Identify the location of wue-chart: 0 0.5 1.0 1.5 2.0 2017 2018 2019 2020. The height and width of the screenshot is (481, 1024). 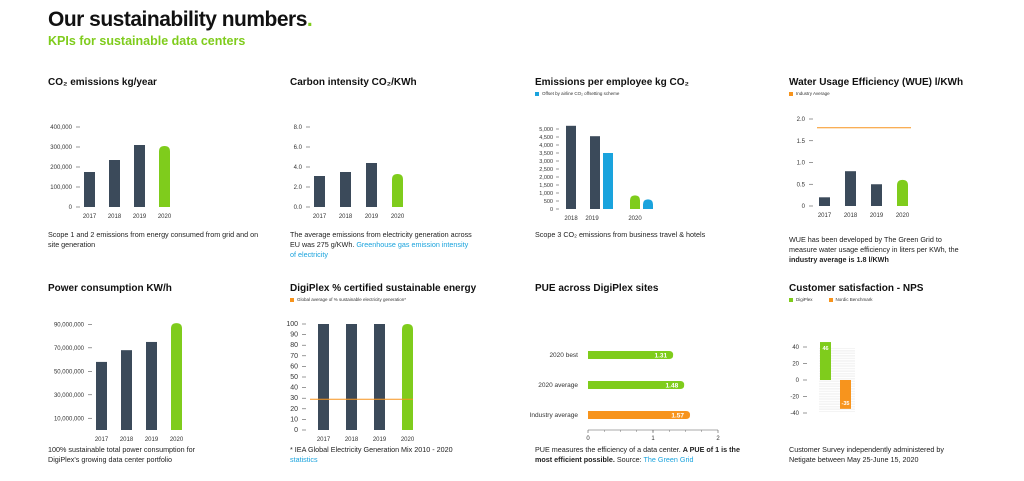
(854, 168).